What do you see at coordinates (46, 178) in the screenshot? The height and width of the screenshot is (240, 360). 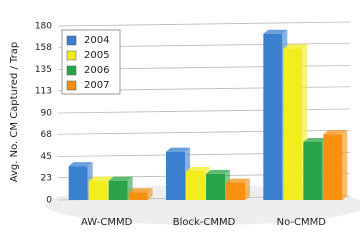 I see `y-tick-label: 23` at bounding box center [46, 178].